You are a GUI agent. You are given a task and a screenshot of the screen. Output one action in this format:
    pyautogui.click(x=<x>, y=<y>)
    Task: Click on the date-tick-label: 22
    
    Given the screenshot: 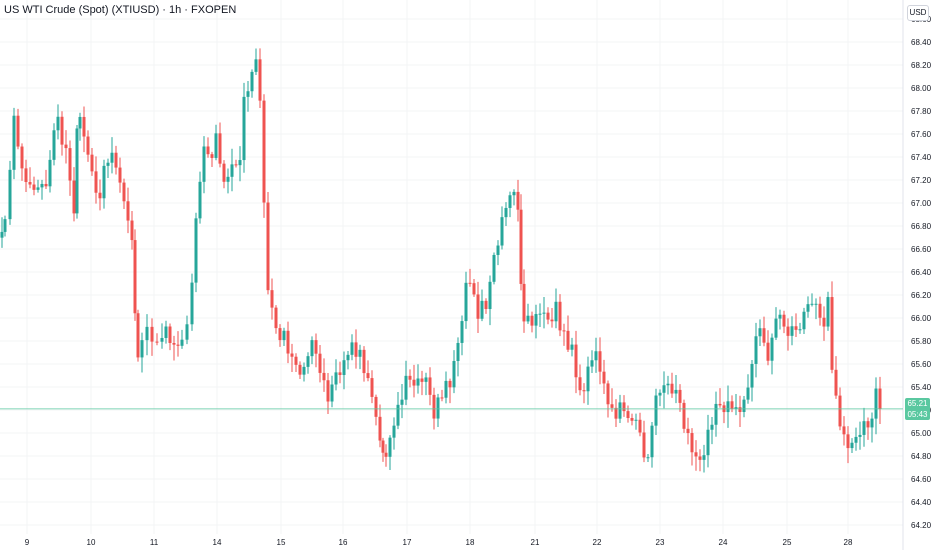 What is the action you would take?
    pyautogui.click(x=597, y=542)
    